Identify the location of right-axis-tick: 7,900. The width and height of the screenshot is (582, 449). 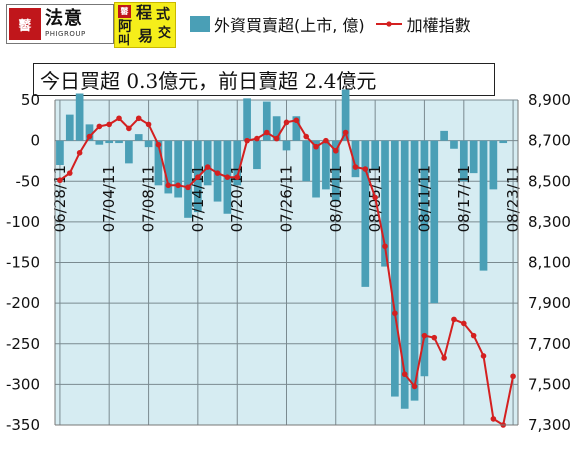
(549, 303).